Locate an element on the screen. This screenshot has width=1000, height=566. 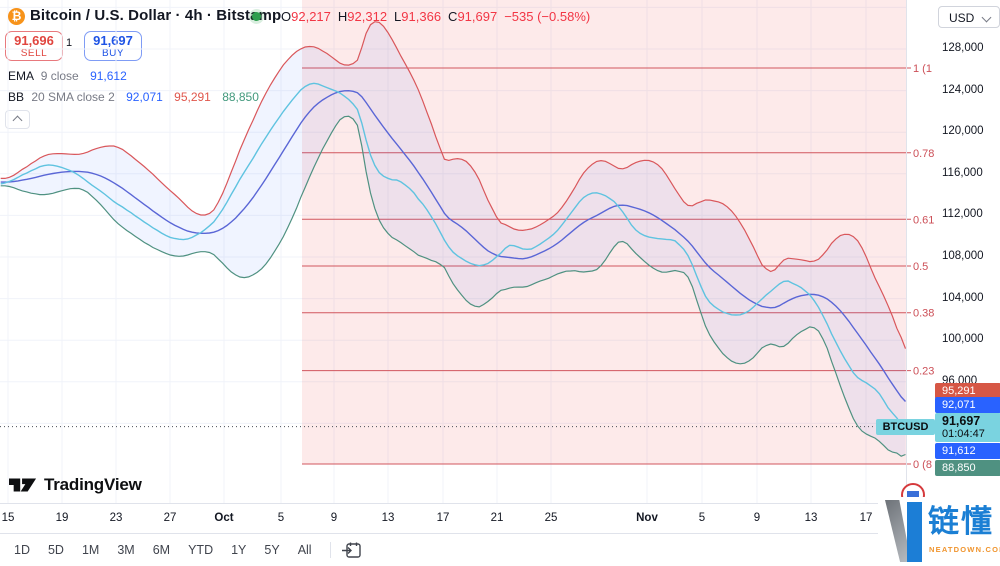
bb-lower-price-label: 88,850 is located at coordinates (967, 468).